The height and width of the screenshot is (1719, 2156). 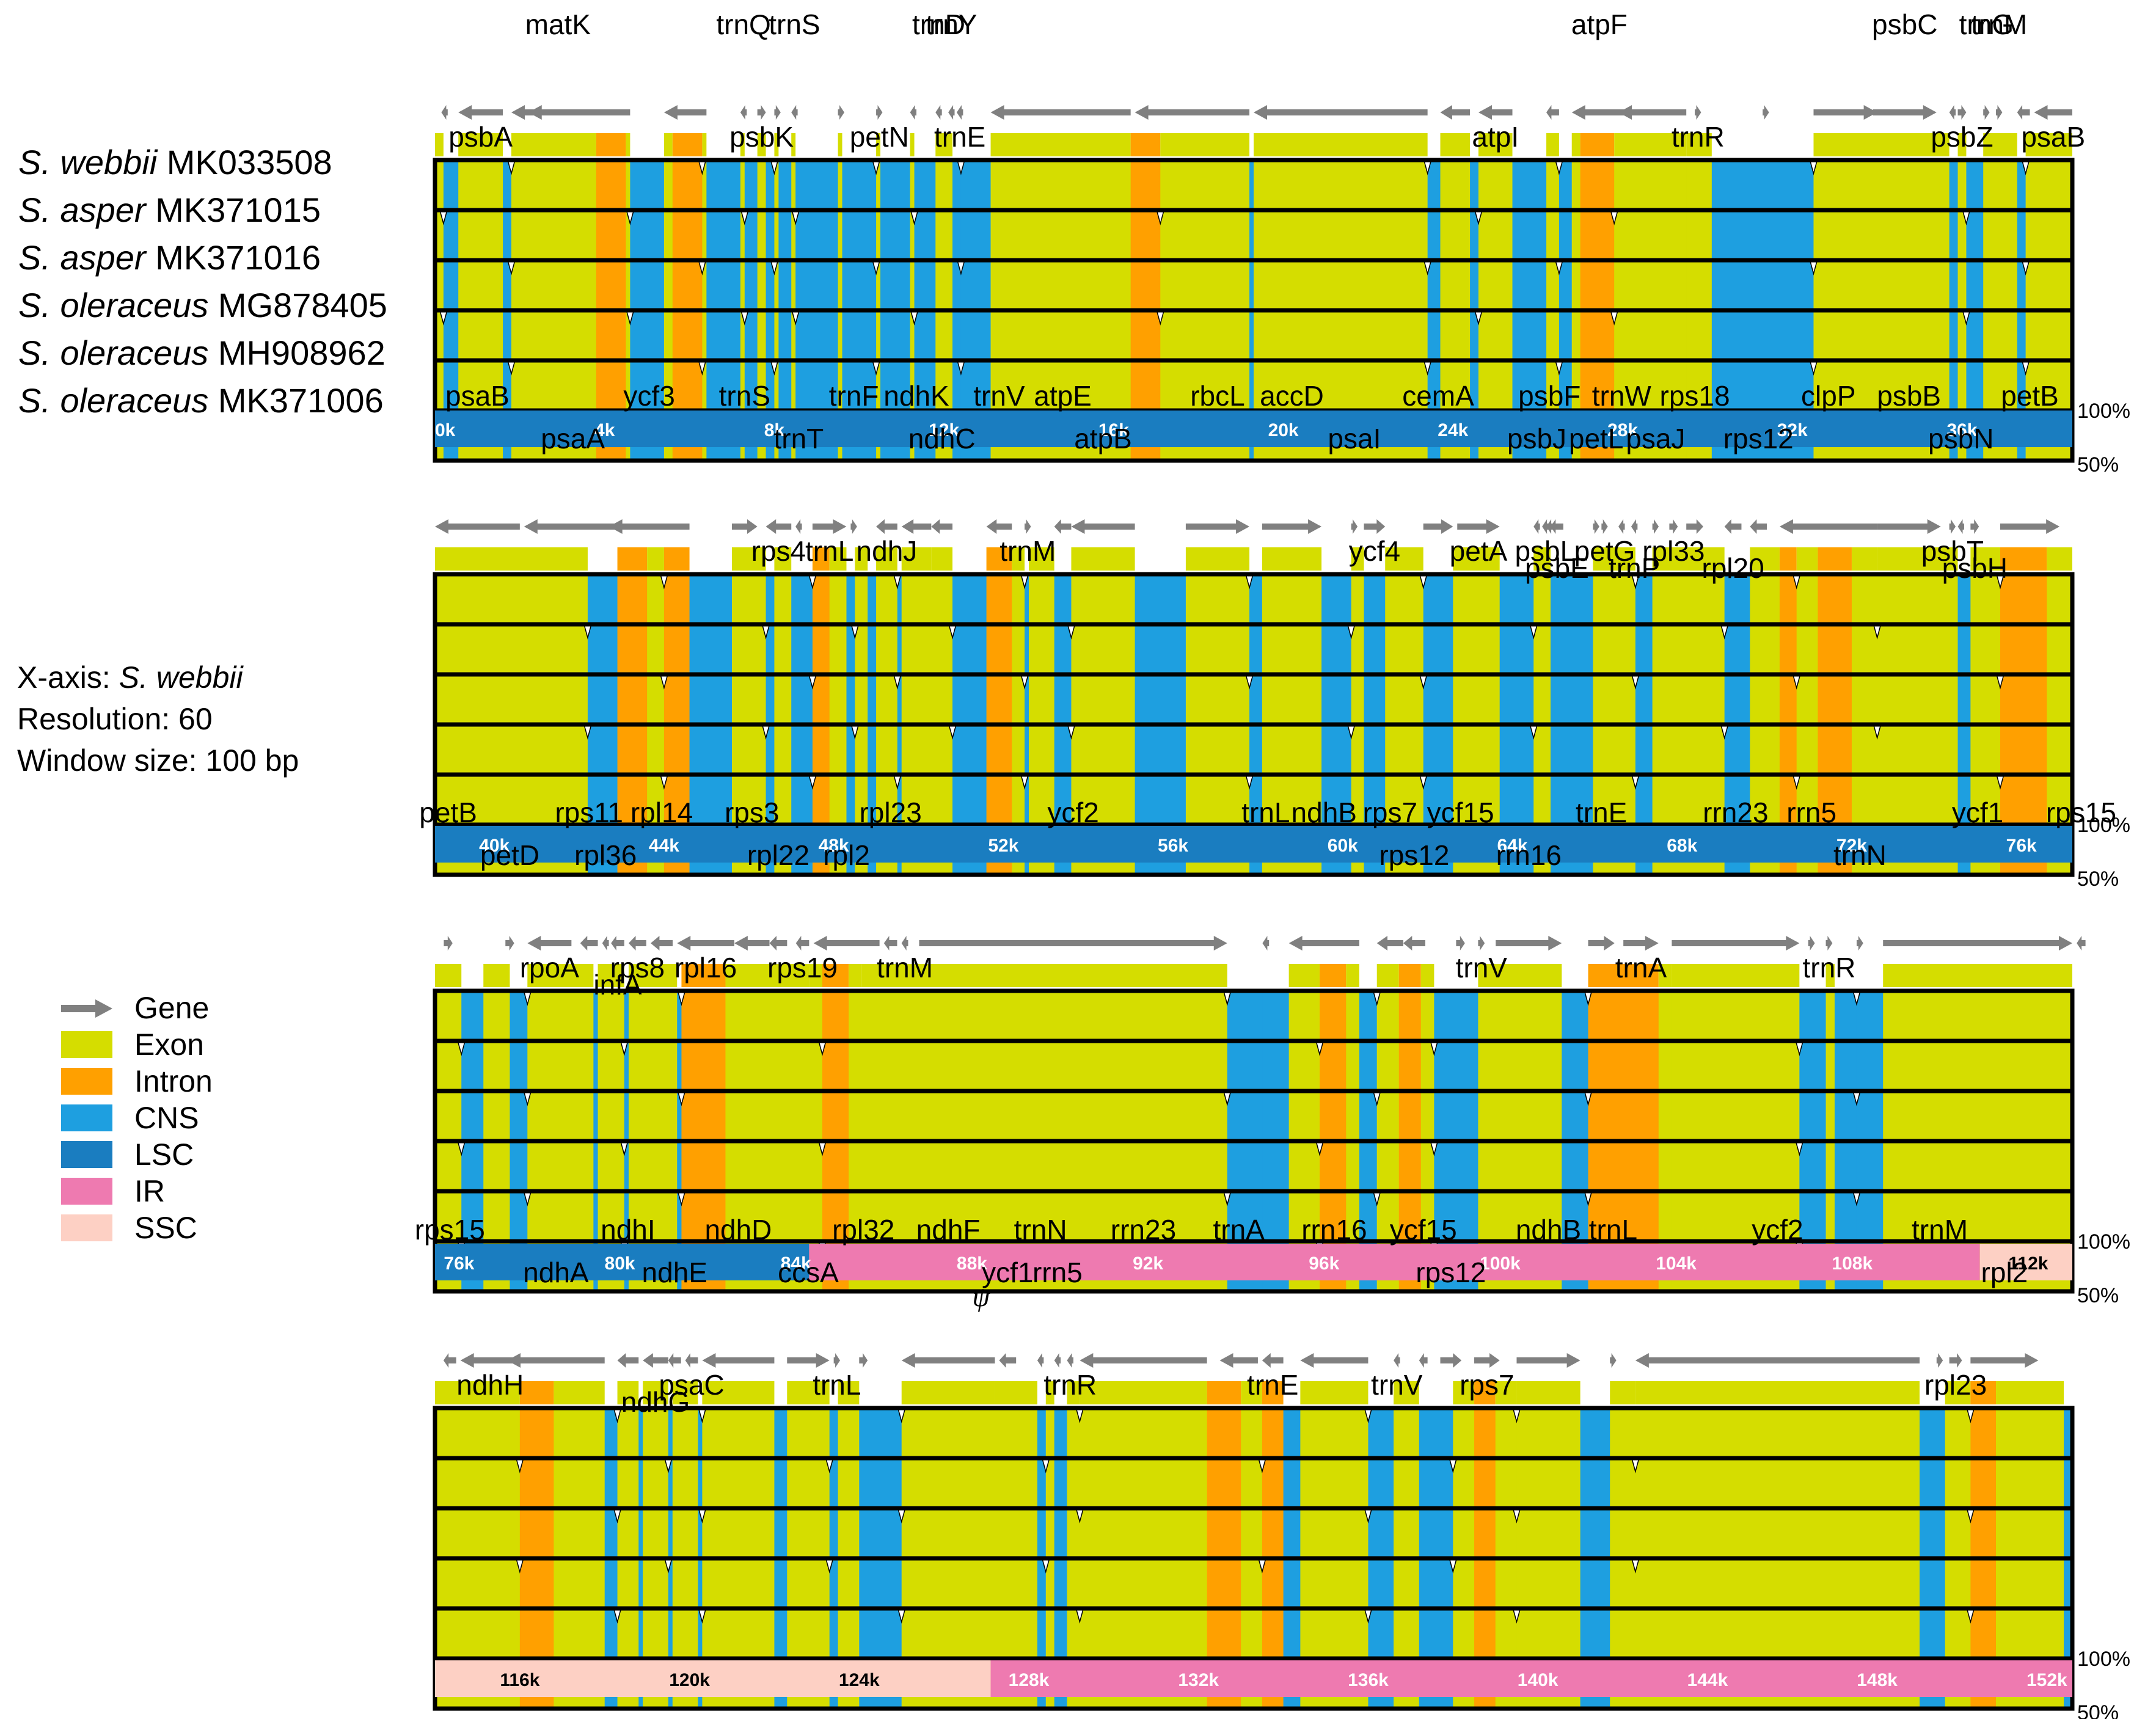 I want to click on gene-label: petB, so click(x=2030, y=396).